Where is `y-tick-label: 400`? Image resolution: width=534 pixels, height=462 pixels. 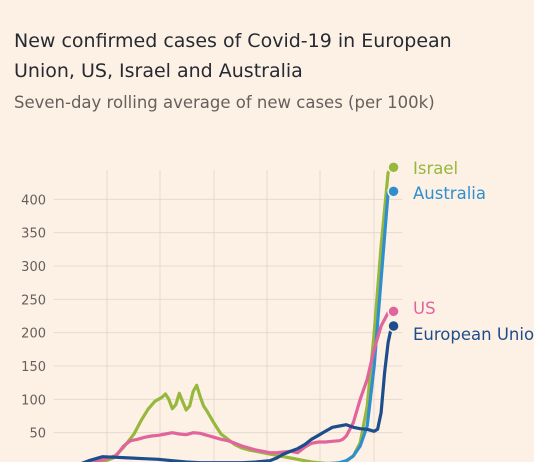
y-tick-label: 400 is located at coordinates (33, 200).